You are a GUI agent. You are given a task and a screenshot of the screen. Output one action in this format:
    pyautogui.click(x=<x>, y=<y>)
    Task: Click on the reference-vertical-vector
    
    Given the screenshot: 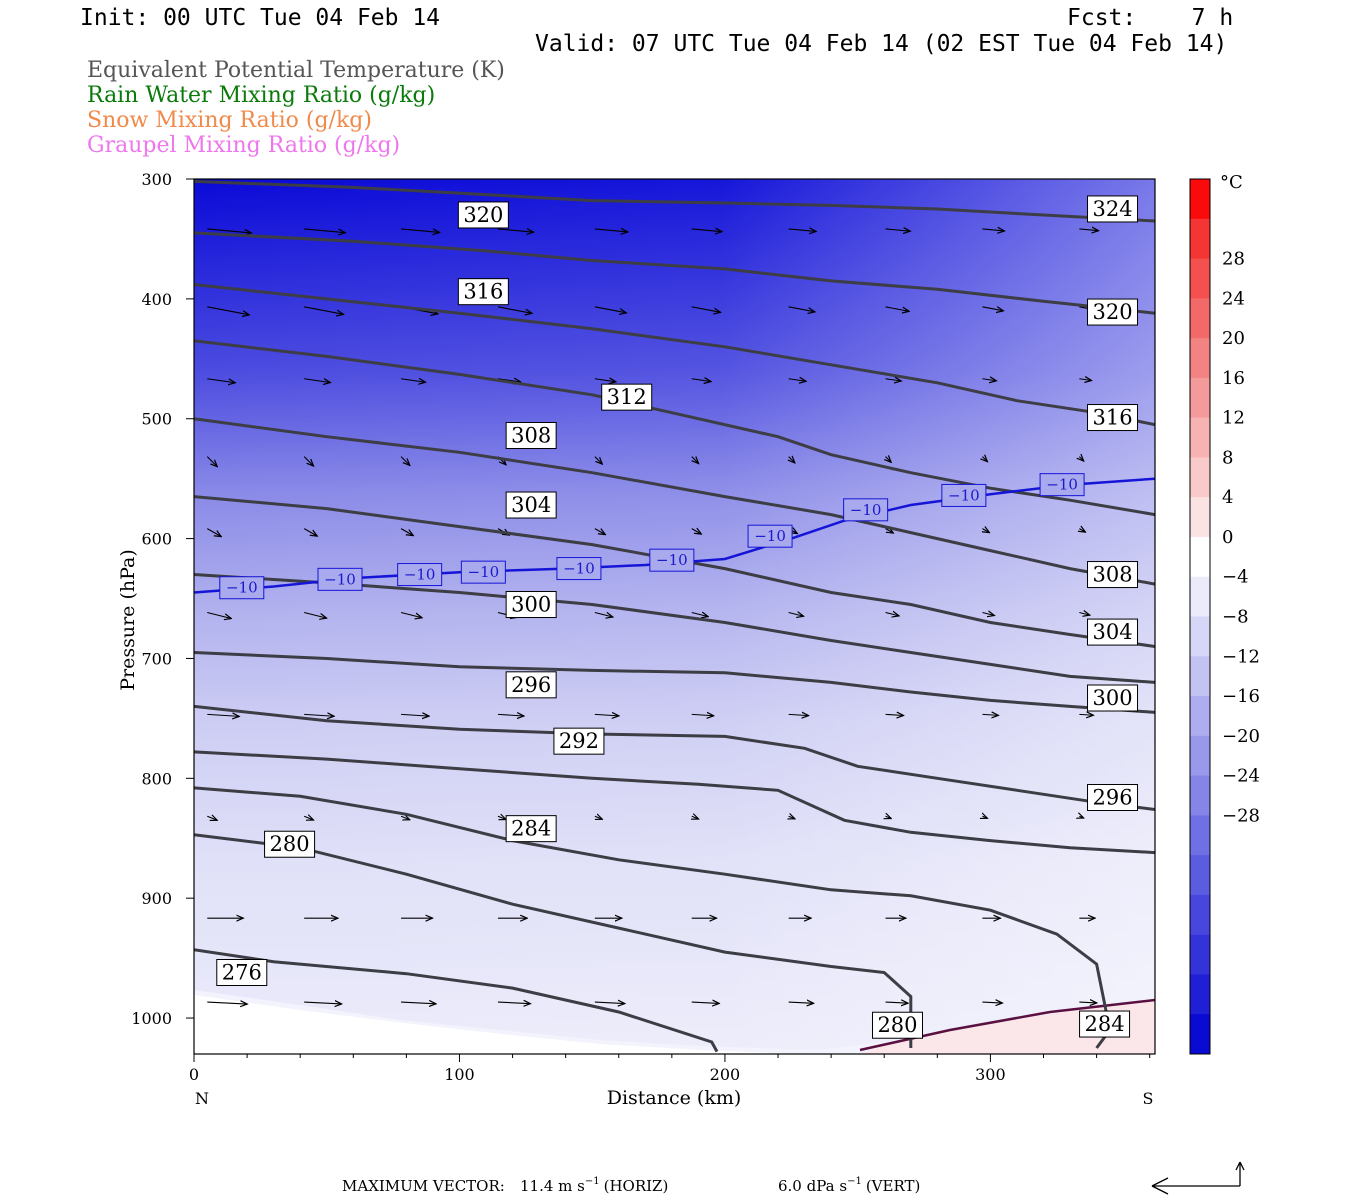 What is the action you would take?
    pyautogui.click(x=1240, y=1173)
    